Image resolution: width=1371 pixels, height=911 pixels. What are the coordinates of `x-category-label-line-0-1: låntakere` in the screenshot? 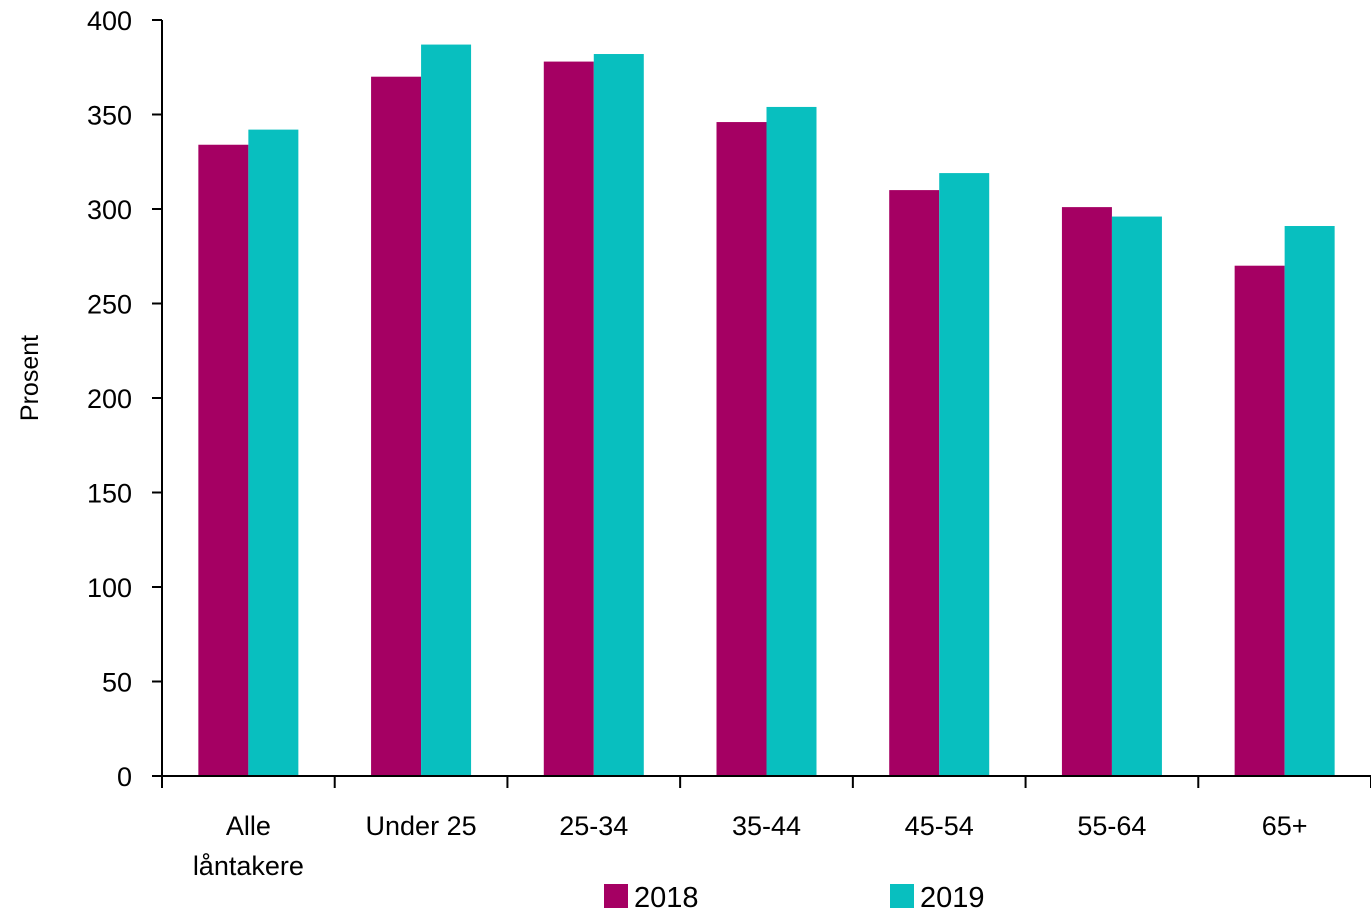 It's located at (248, 866).